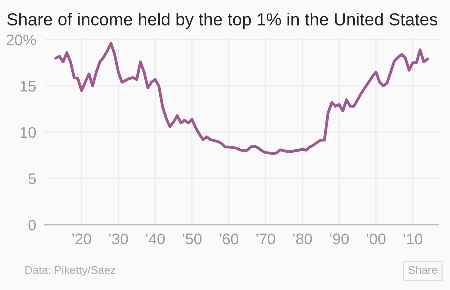 The width and height of the screenshot is (450, 290). Describe the element at coordinates (192, 239) in the screenshot. I see `x-tick-label: ’50` at that location.